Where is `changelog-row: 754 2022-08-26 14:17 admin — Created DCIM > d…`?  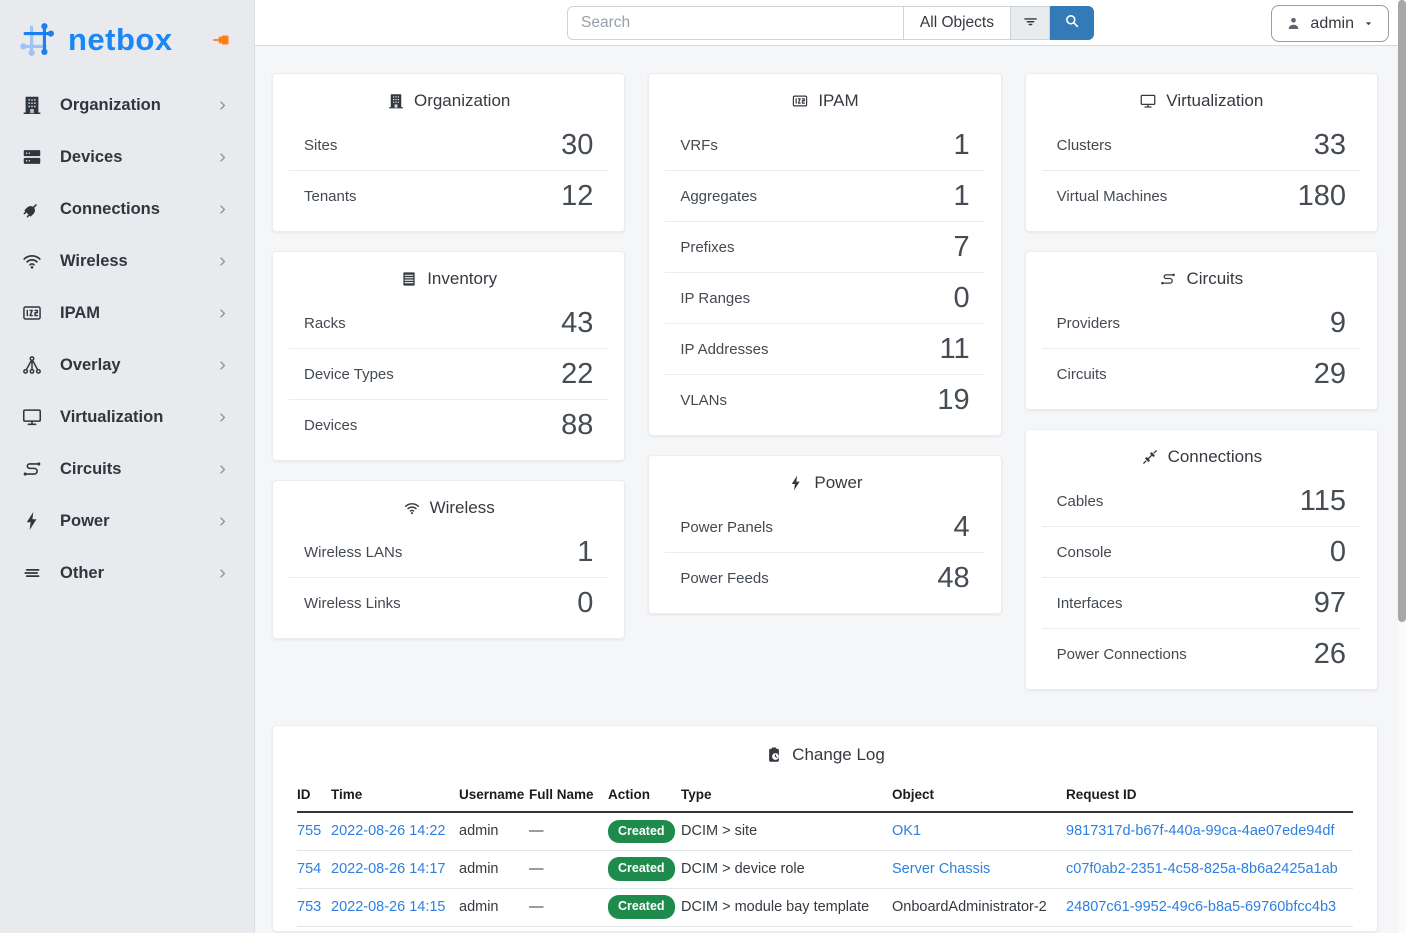
changelog-row: 754 2022-08-26 14:17 admin — Created DCIM > d… is located at coordinates (825, 869).